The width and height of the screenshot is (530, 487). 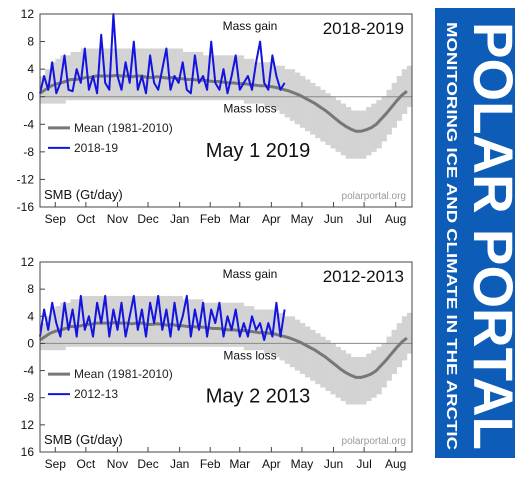 What do you see at coordinates (28, 14) in the screenshot?
I see `y-tick-label: 12` at bounding box center [28, 14].